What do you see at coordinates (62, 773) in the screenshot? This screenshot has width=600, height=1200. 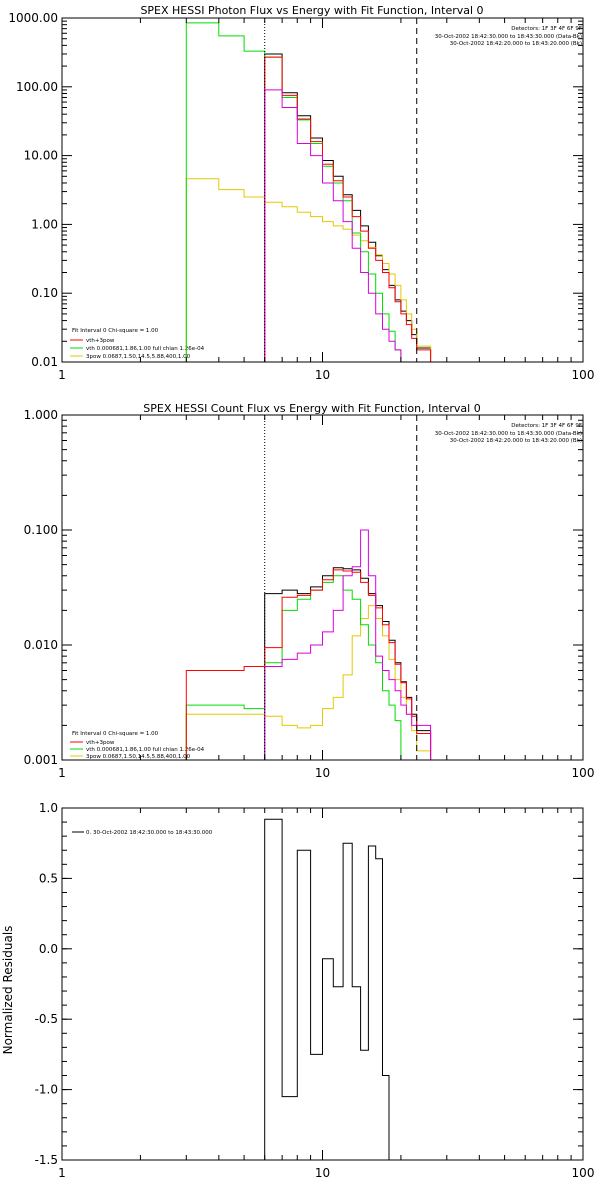 I see `count-flux-x-tick-label: 1` at bounding box center [62, 773].